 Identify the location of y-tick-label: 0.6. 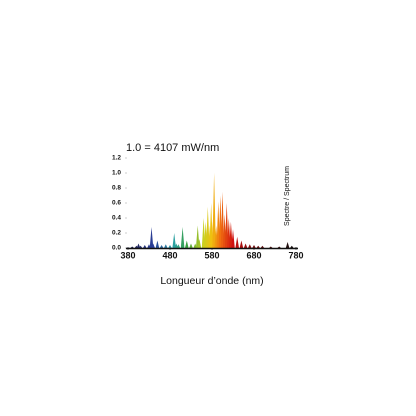
(116, 203).